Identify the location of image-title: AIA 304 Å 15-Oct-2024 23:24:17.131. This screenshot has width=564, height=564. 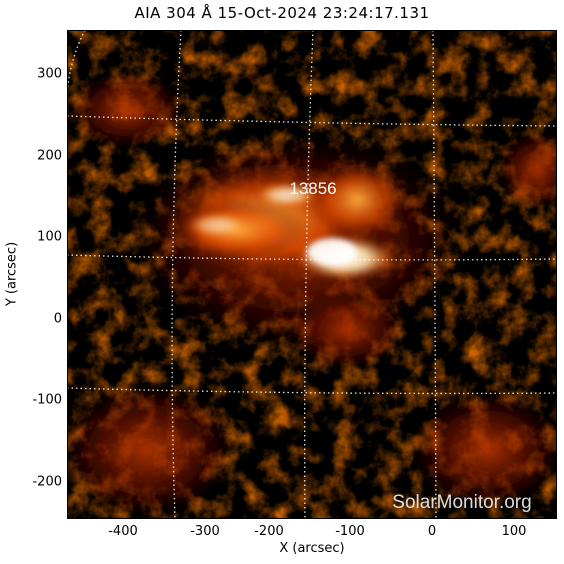
(282, 13).